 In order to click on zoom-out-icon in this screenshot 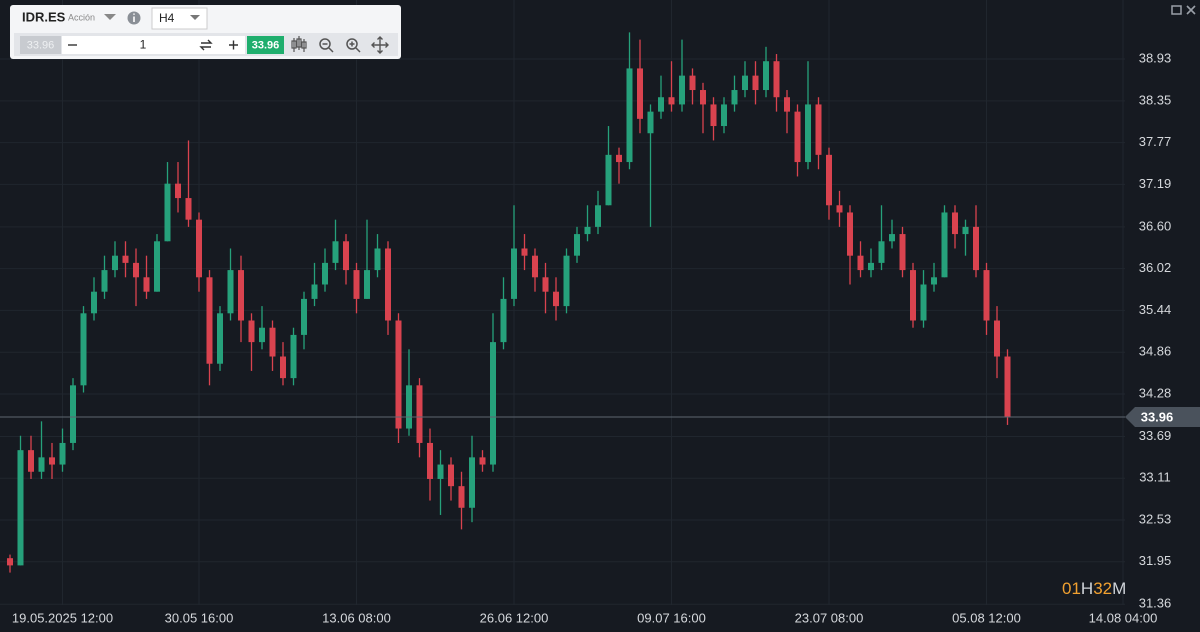, I will do `click(326, 45)`.